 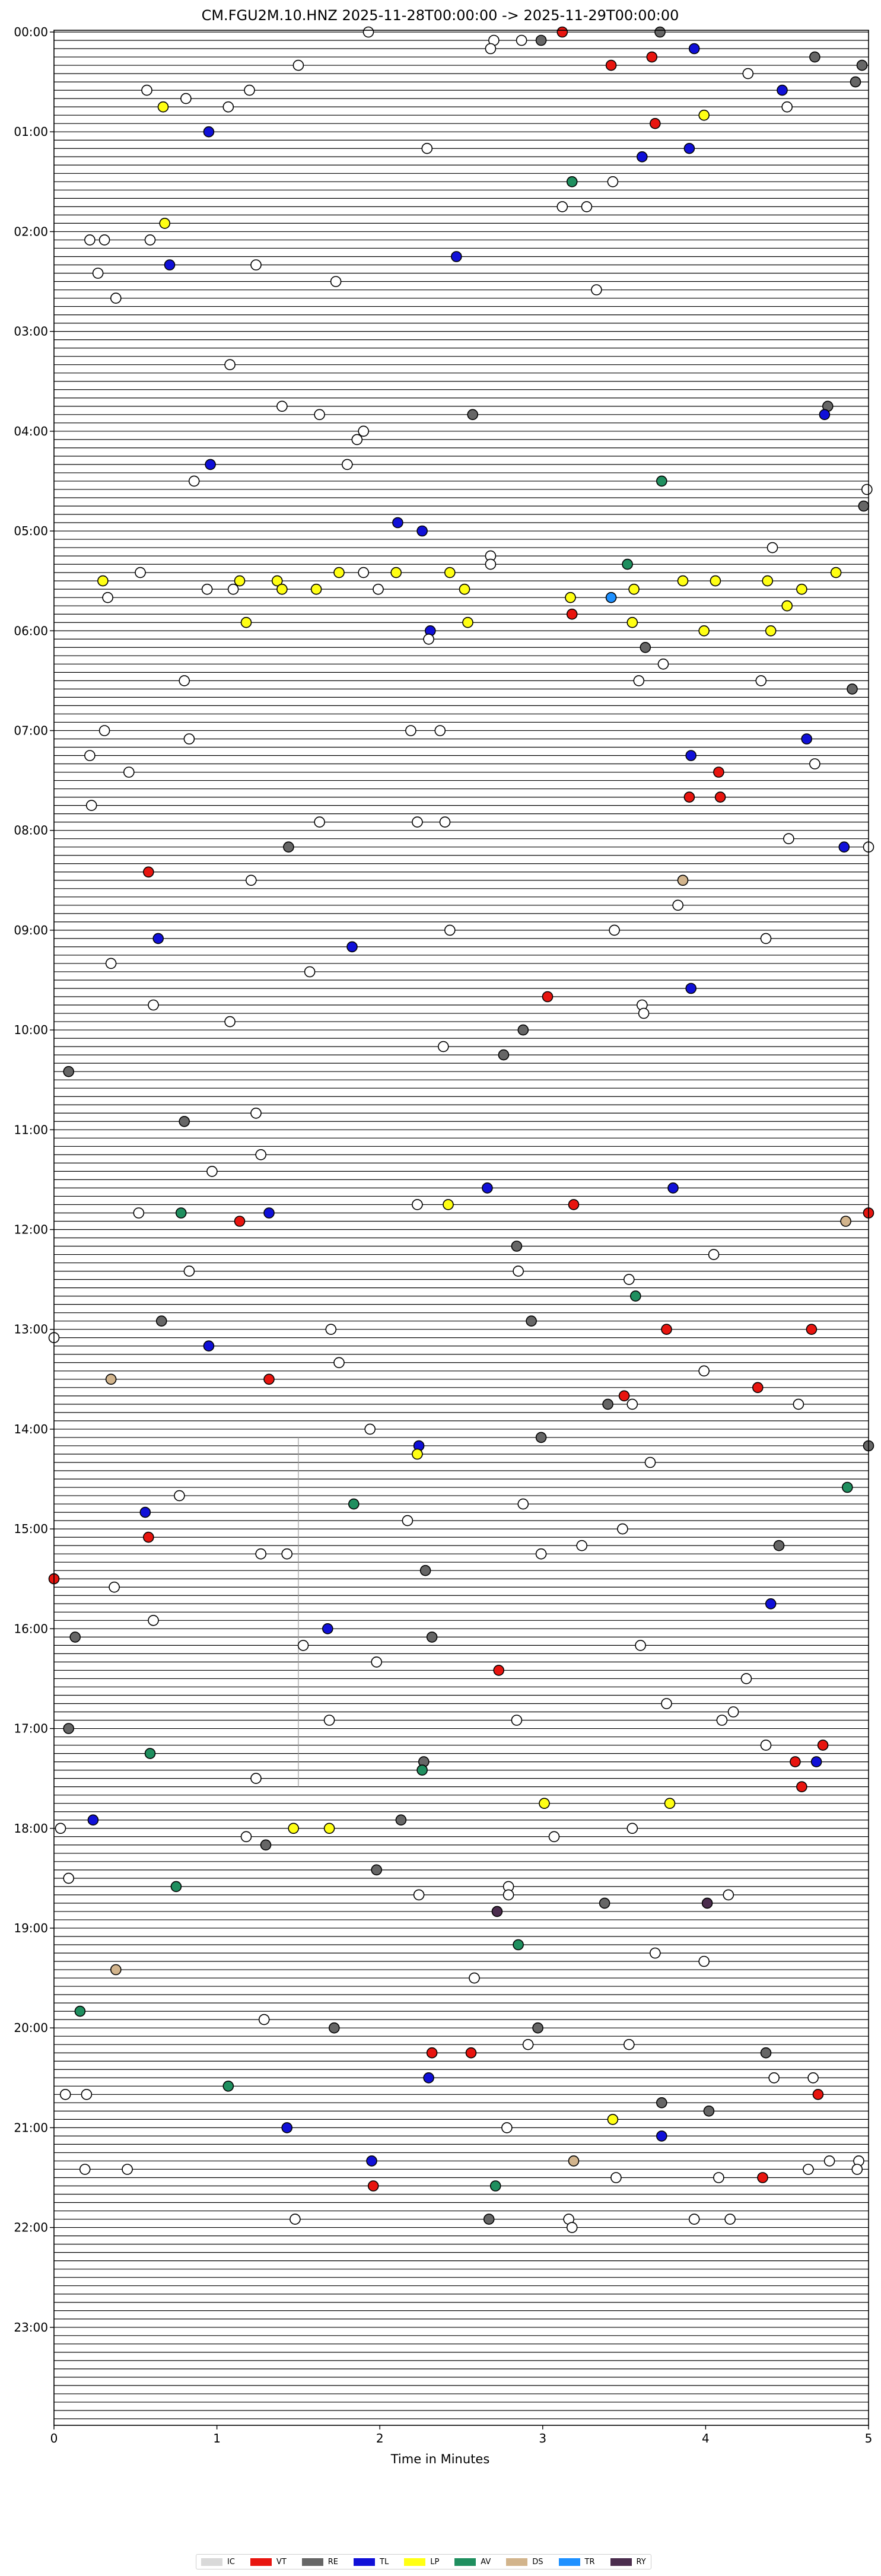 I want to click on y-tick-label: 06:00, so click(x=31, y=631).